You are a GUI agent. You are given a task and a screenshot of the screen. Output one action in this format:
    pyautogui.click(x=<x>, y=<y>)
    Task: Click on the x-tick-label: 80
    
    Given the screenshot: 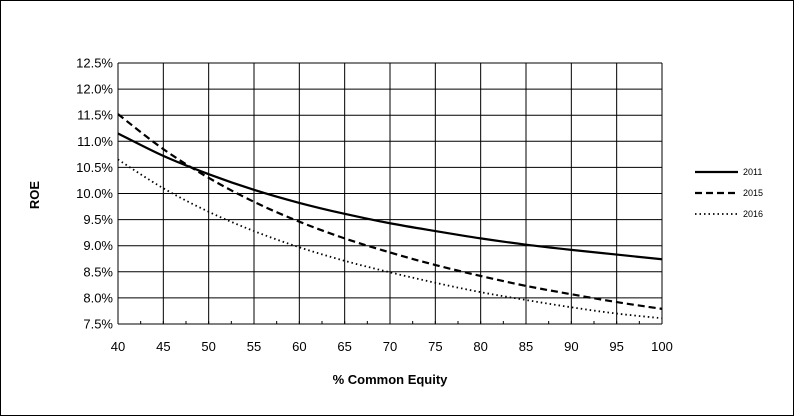 What is the action you would take?
    pyautogui.click(x=480, y=346)
    